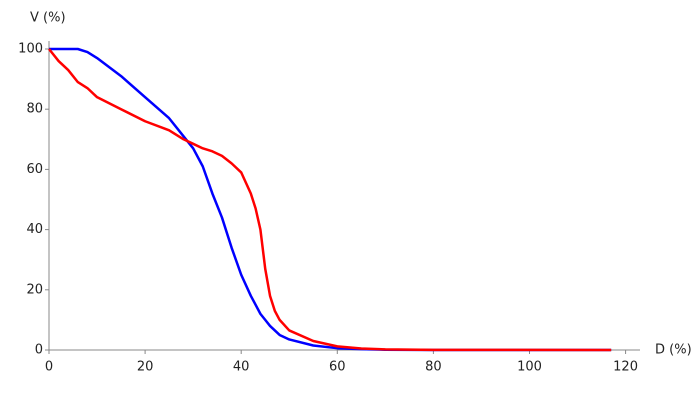  Describe the element at coordinates (625, 367) in the screenshot. I see `x-tick-label: 120` at that location.